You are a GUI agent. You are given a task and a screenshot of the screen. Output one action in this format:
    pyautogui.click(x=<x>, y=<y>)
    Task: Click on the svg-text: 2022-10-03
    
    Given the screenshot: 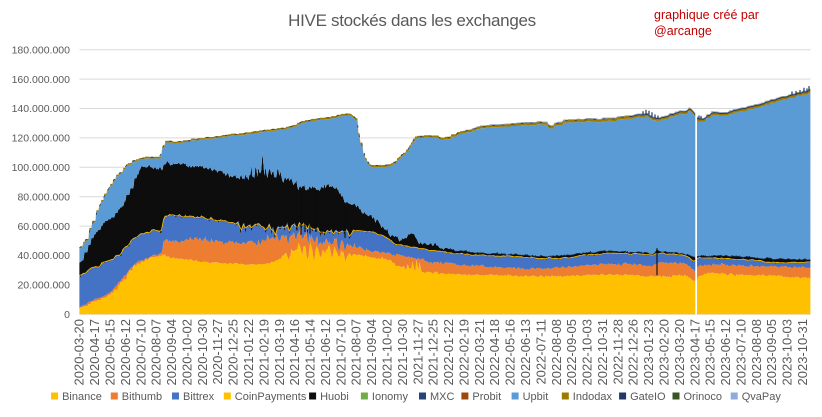 What is the action you would take?
    pyautogui.click(x=587, y=352)
    